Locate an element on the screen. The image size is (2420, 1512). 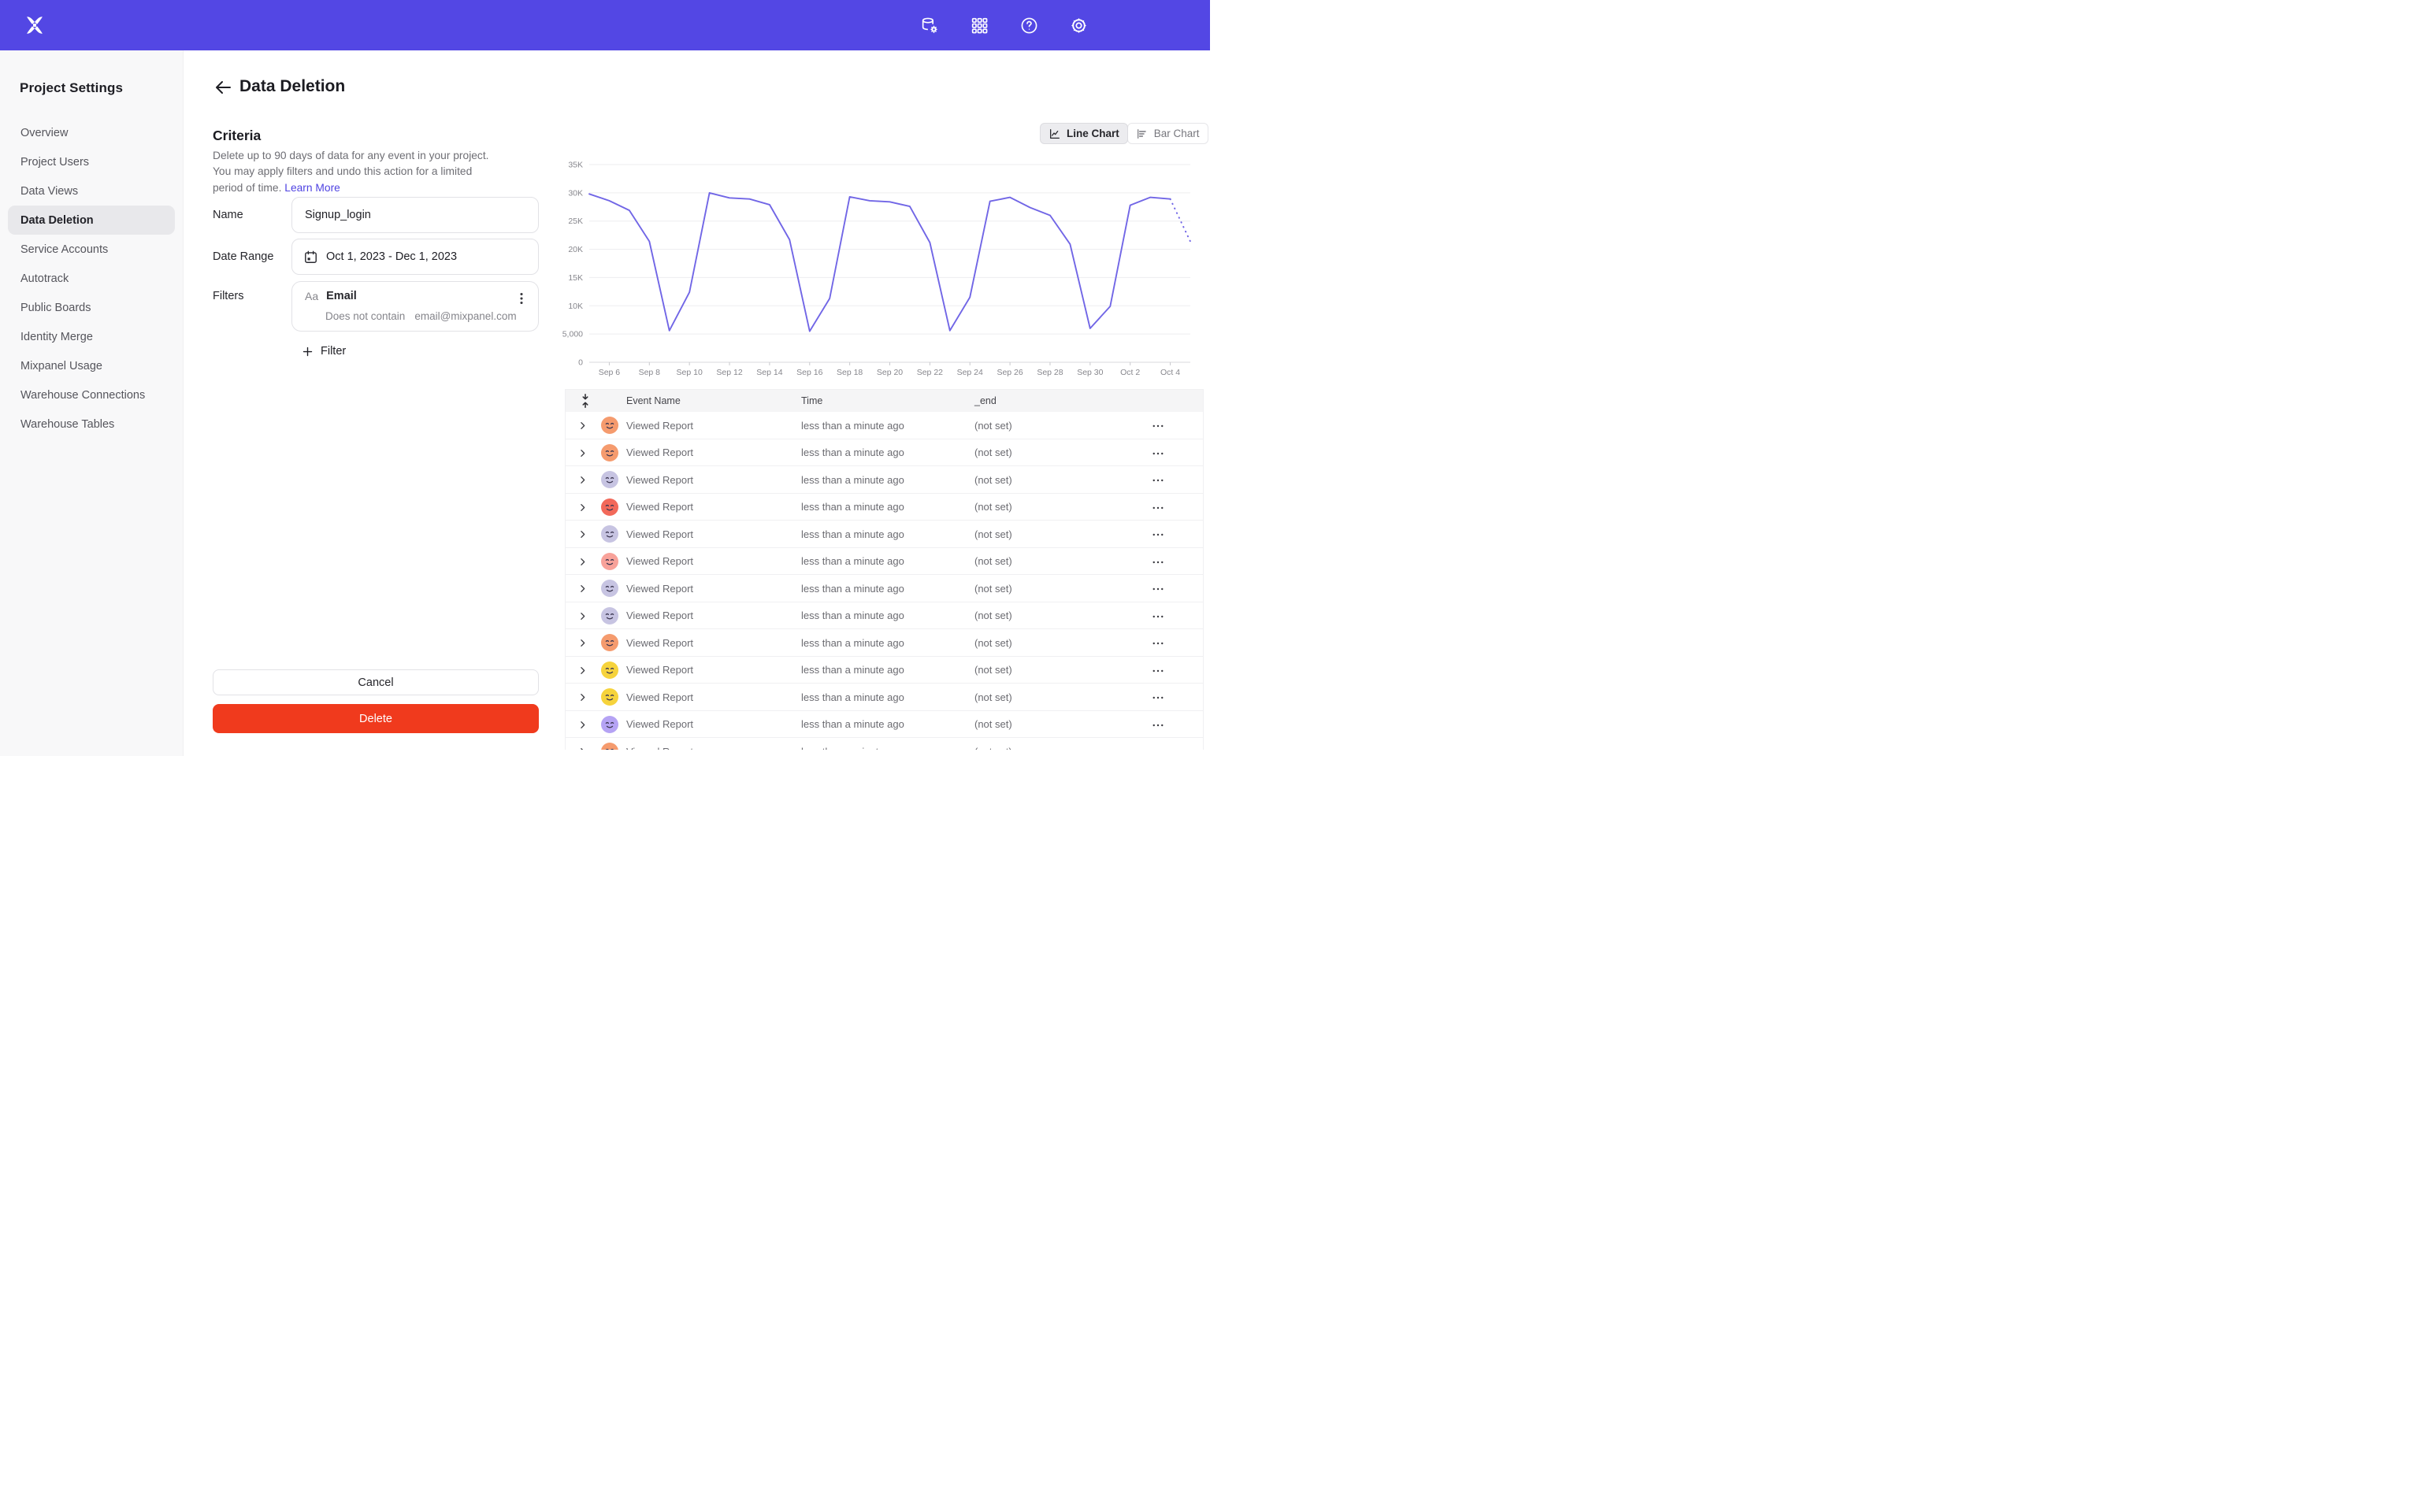
y-axis-label: 30K is located at coordinates (575, 193).